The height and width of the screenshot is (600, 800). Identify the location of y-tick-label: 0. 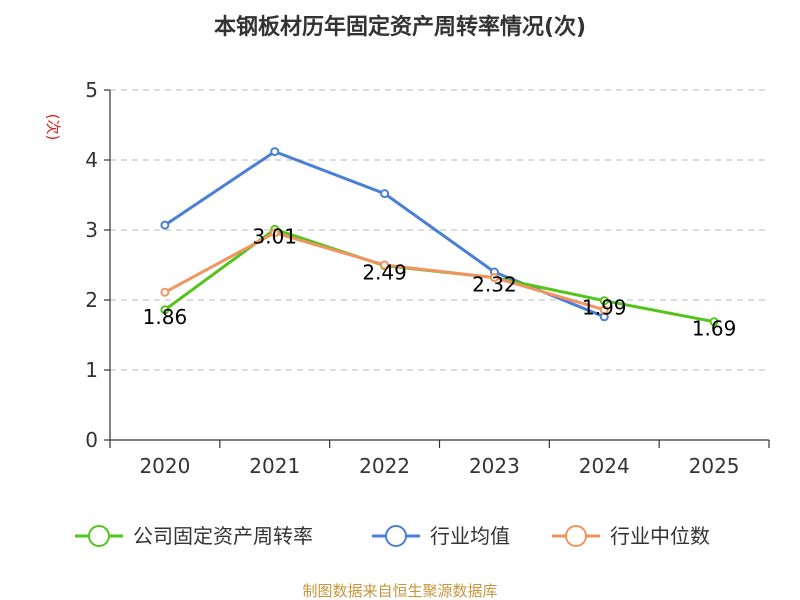
(91, 440).